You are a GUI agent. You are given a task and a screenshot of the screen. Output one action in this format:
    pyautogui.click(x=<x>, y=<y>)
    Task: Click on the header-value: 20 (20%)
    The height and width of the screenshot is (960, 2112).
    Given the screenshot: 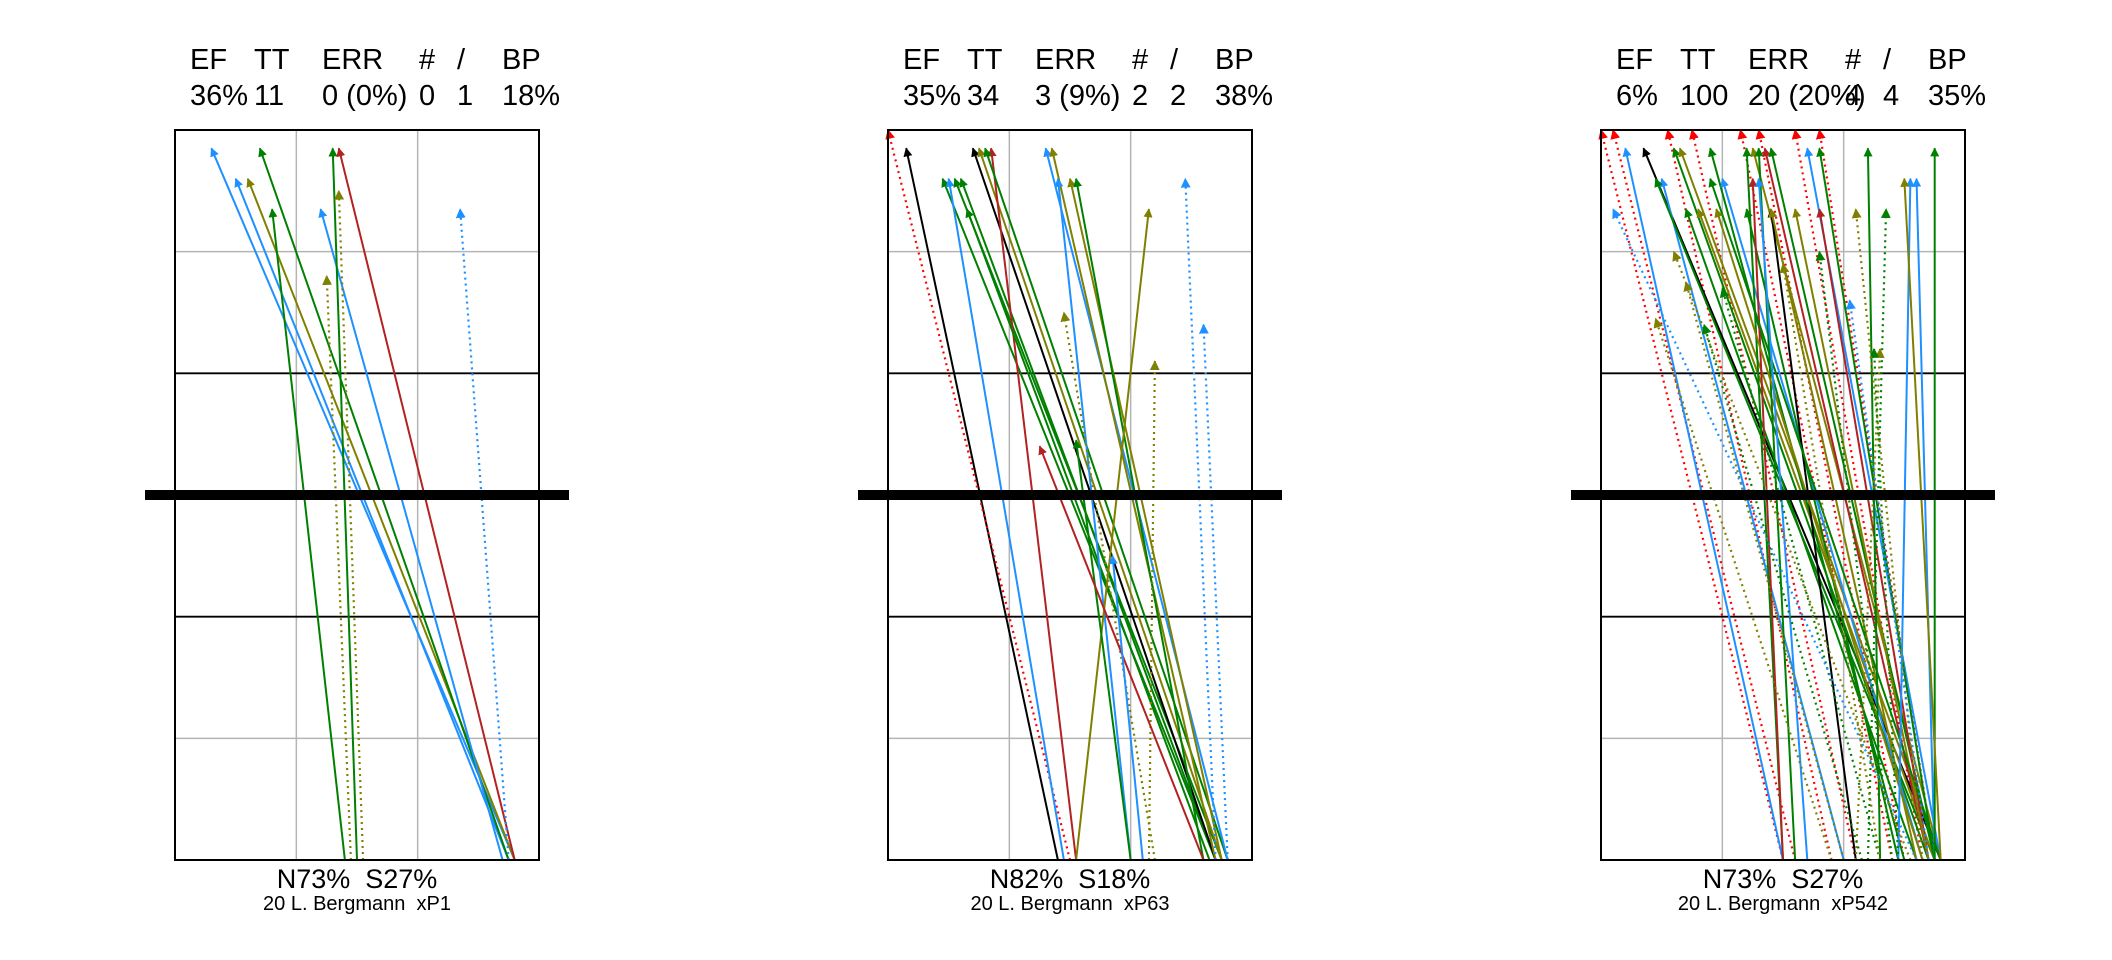 What is the action you would take?
    pyautogui.click(x=1807, y=96)
    